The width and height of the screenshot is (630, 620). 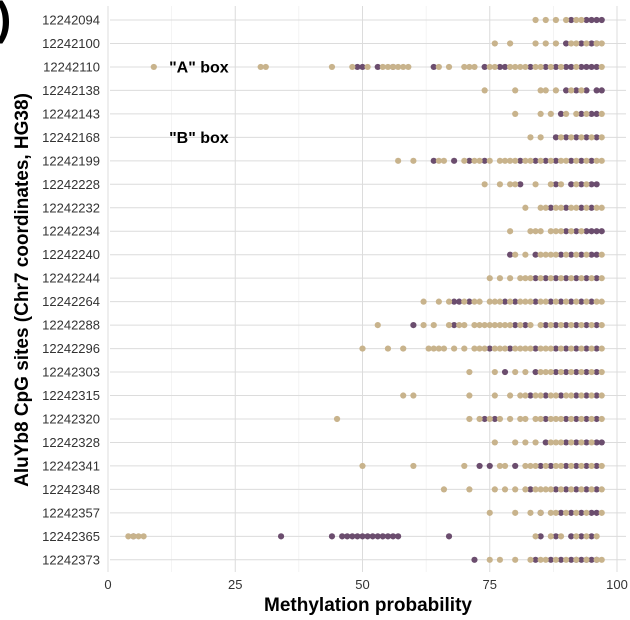 I want to click on y-tick-label: 12242234, so click(x=71, y=231).